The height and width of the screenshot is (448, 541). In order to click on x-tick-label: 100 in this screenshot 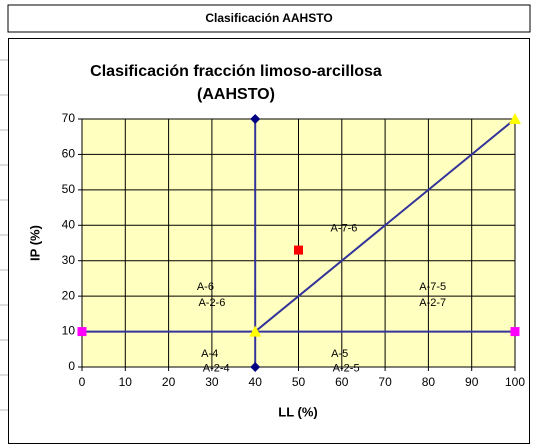, I will do `click(515, 382)`.